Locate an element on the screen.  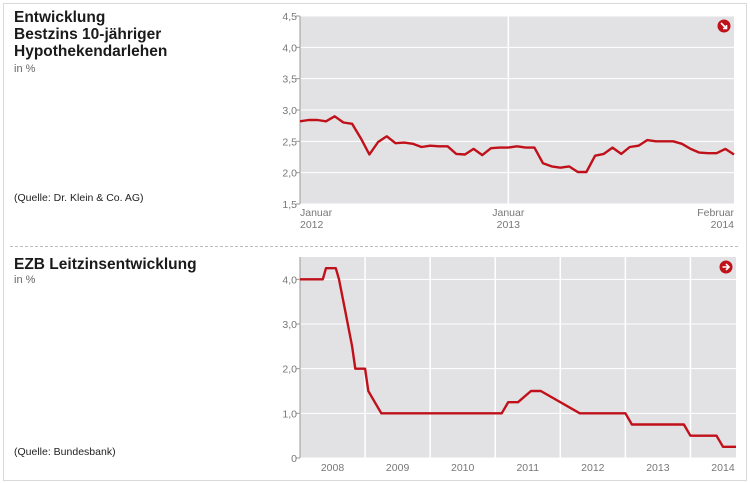
chart1-title-line-2: Bestzins 10-jähriger is located at coordinates (88, 34).